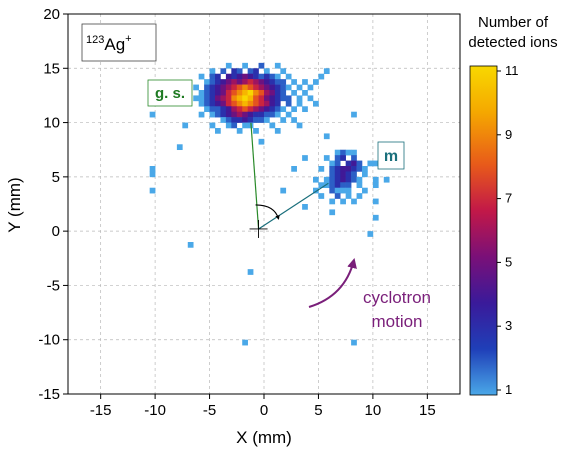 The height and width of the screenshot is (452, 573). I want to click on cyclotron-motion-arrow, so click(332, 283).